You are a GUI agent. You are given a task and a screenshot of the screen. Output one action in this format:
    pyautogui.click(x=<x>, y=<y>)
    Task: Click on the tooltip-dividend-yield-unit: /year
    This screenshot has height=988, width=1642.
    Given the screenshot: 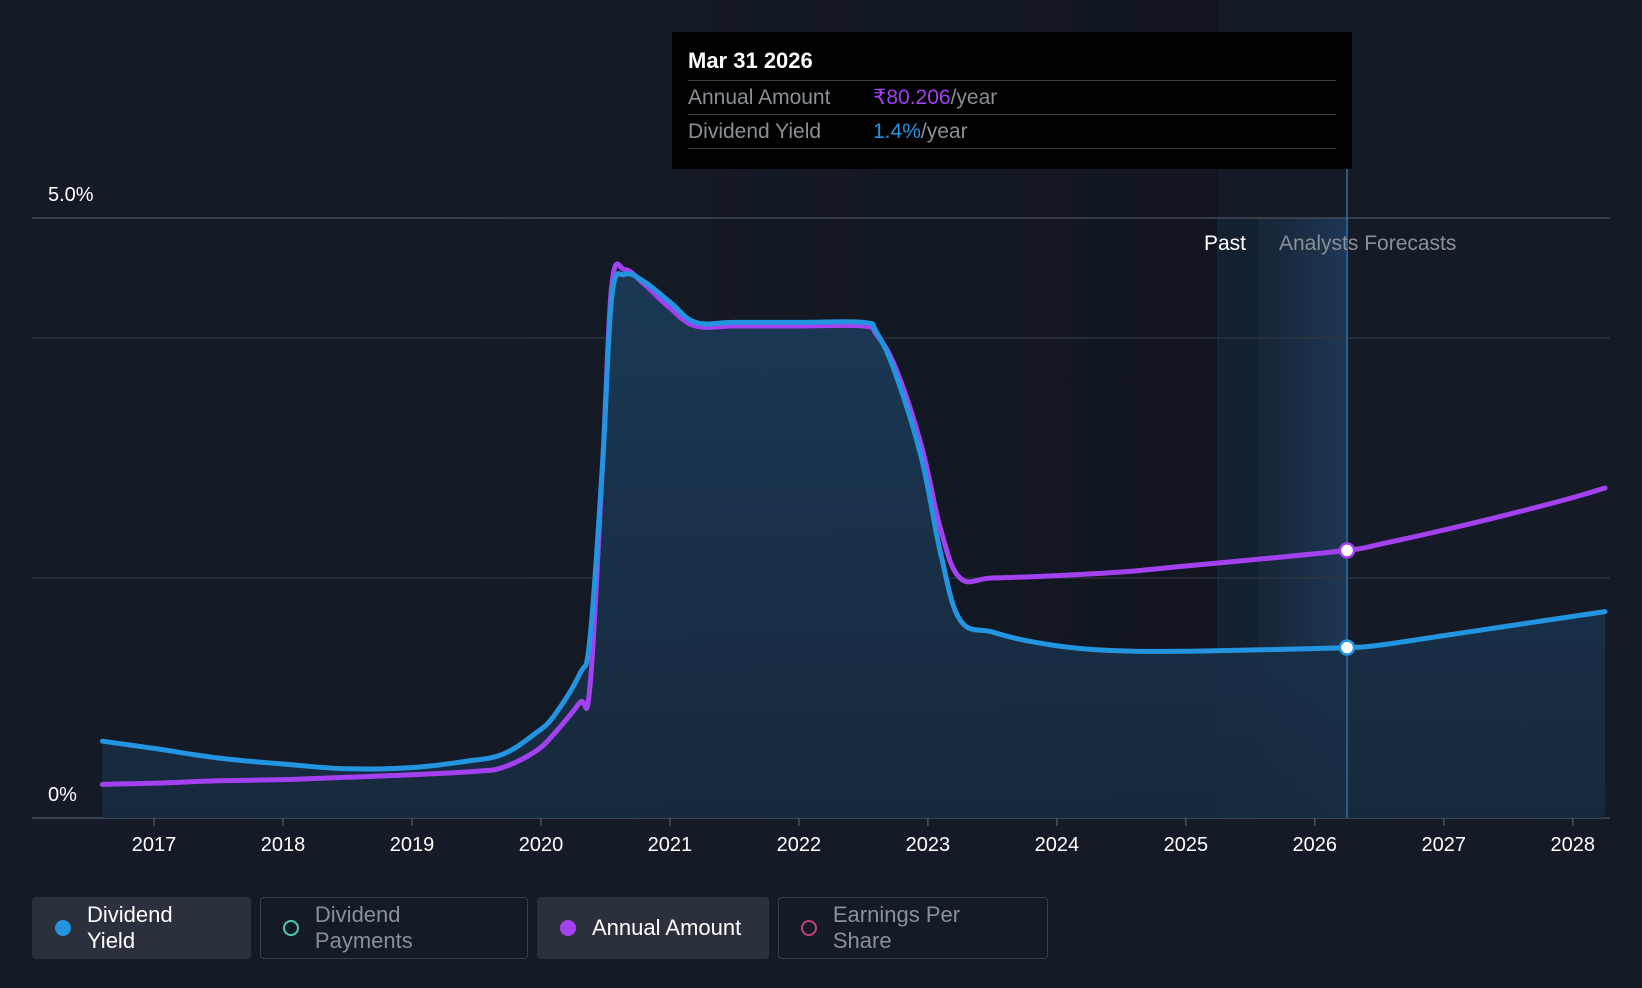 What is the action you would take?
    pyautogui.click(x=944, y=131)
    